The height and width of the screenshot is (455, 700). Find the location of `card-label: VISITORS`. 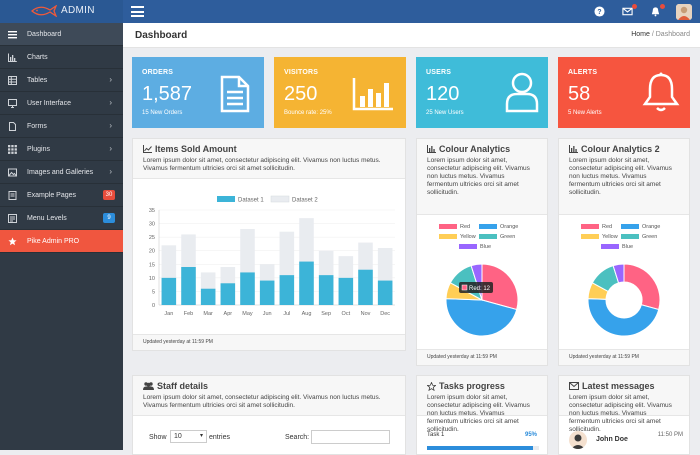

card-label: VISITORS is located at coordinates (301, 72).